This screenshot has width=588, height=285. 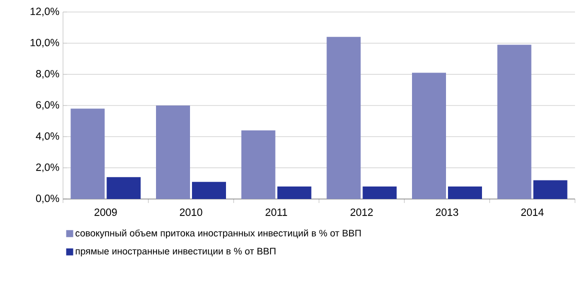 What do you see at coordinates (48, 74) in the screenshot?
I see `y-tick-label: 8,0%` at bounding box center [48, 74].